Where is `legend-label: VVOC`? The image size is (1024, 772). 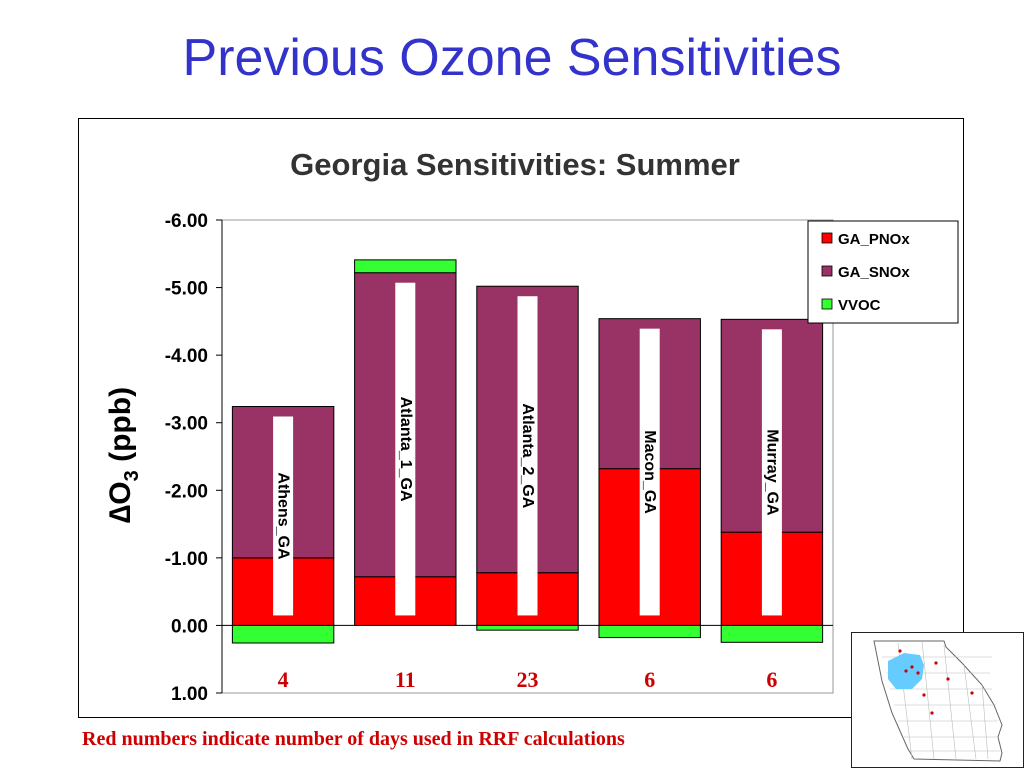 legend-label: VVOC is located at coordinates (859, 305).